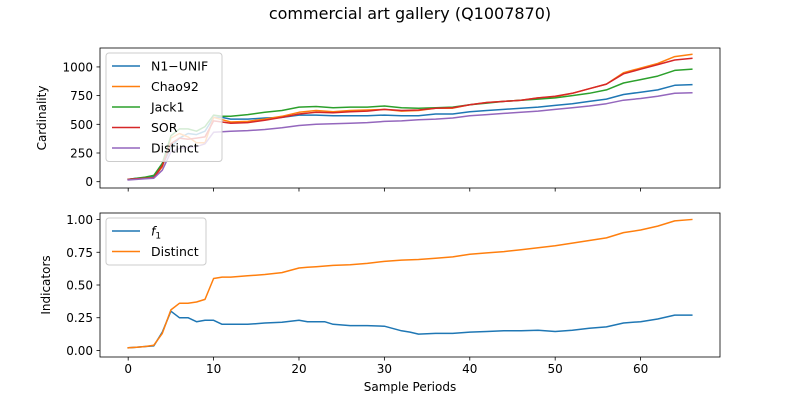 The image size is (800, 400). I want to click on x-tick-label: 60, so click(640, 369).